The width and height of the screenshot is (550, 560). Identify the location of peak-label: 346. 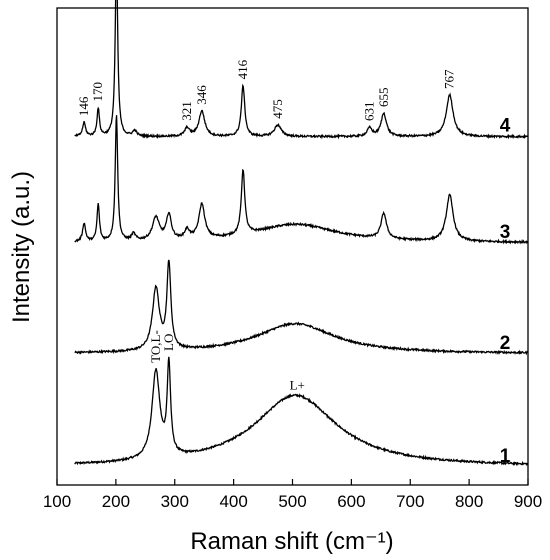
(201, 95).